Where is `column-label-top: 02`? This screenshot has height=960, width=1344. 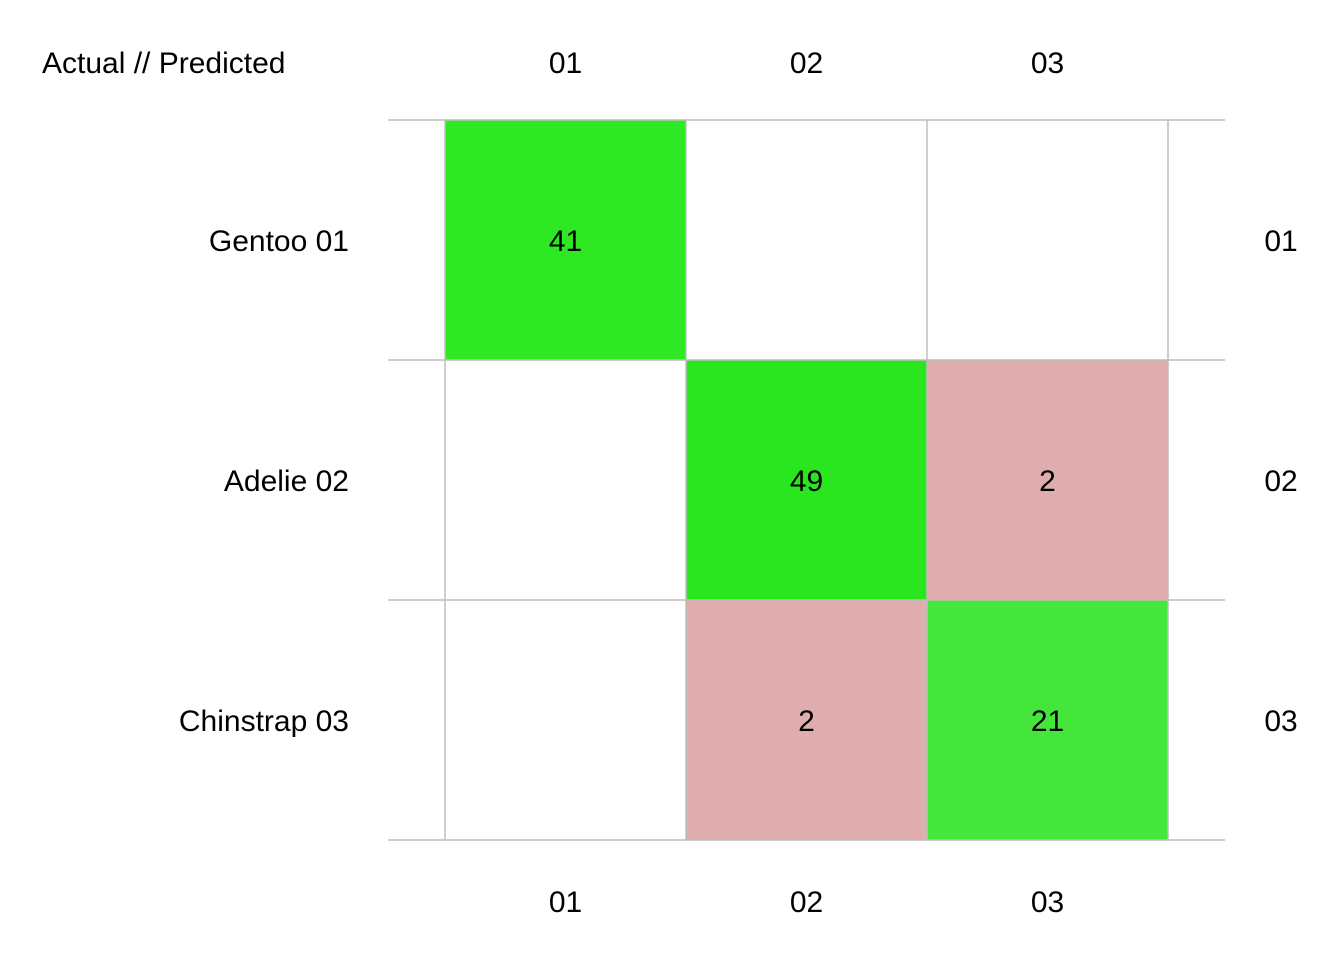 column-label-top: 02 is located at coordinates (806, 63).